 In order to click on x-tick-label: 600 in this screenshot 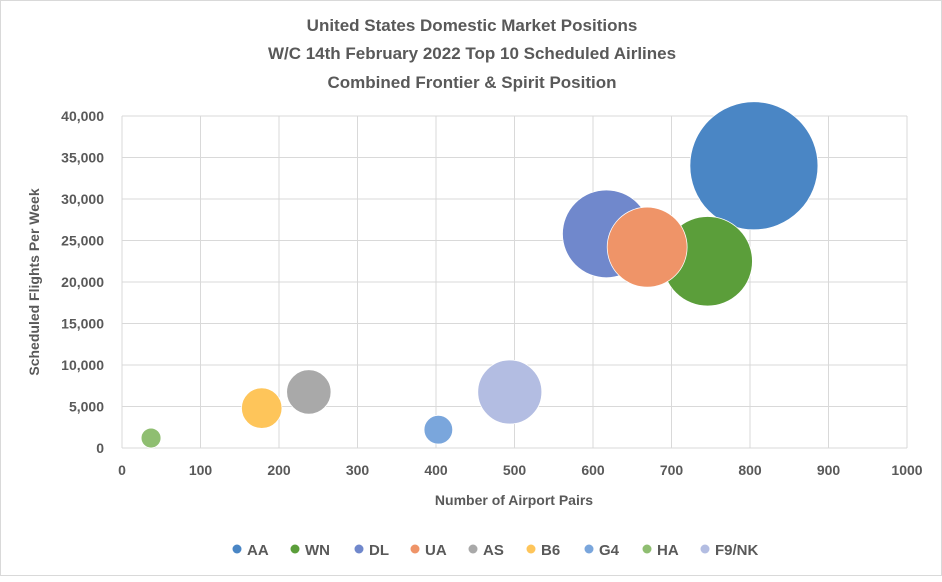, I will do `click(593, 470)`.